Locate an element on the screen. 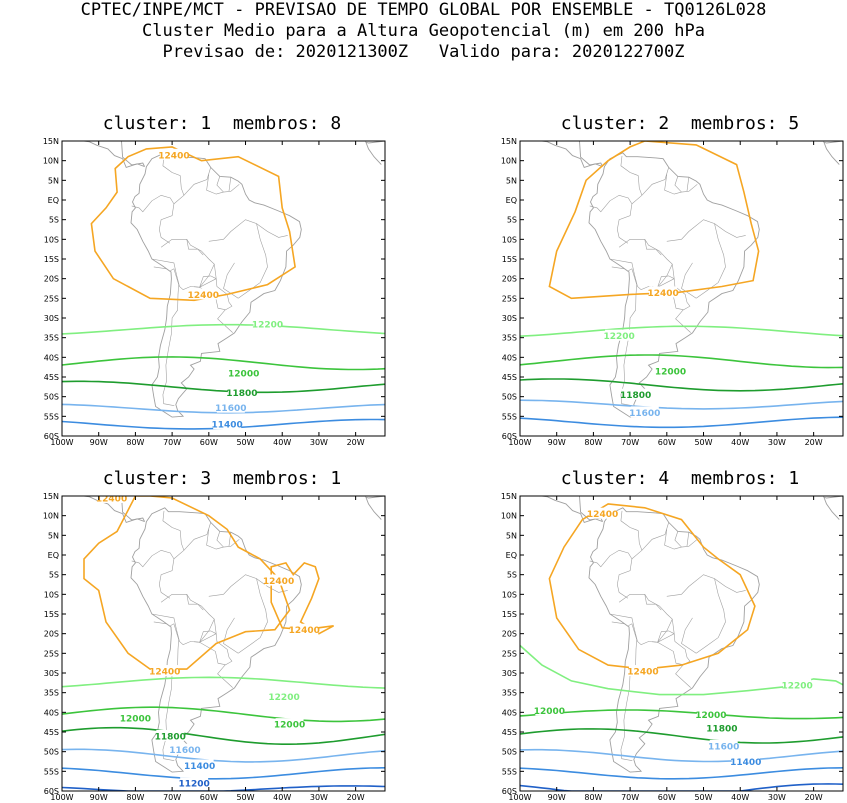  lat-tick-label: 5N is located at coordinates (53, 180).